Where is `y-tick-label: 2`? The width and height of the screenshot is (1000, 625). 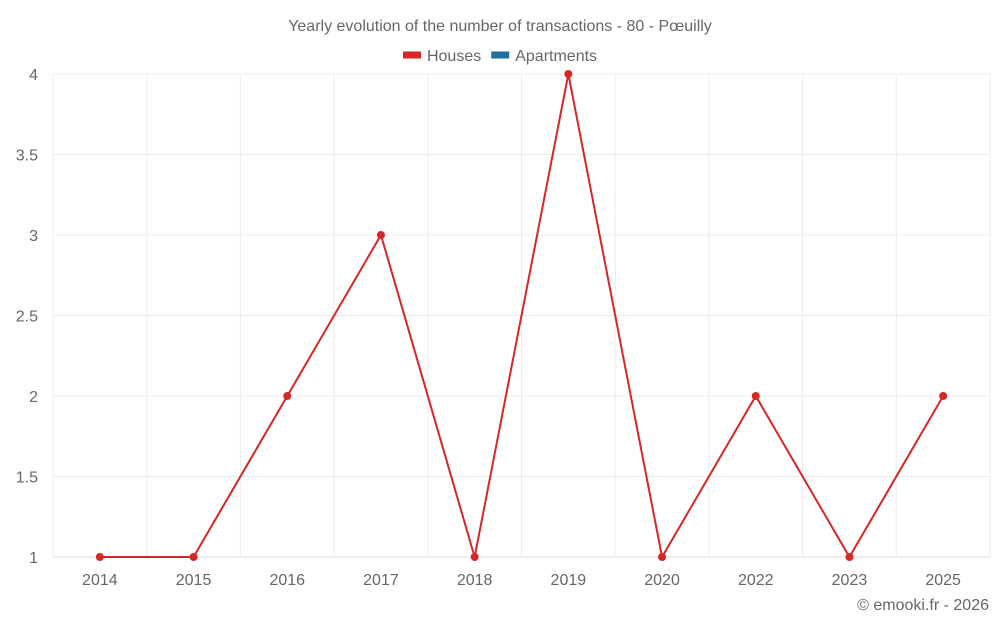
y-tick-label: 2 is located at coordinates (33, 397).